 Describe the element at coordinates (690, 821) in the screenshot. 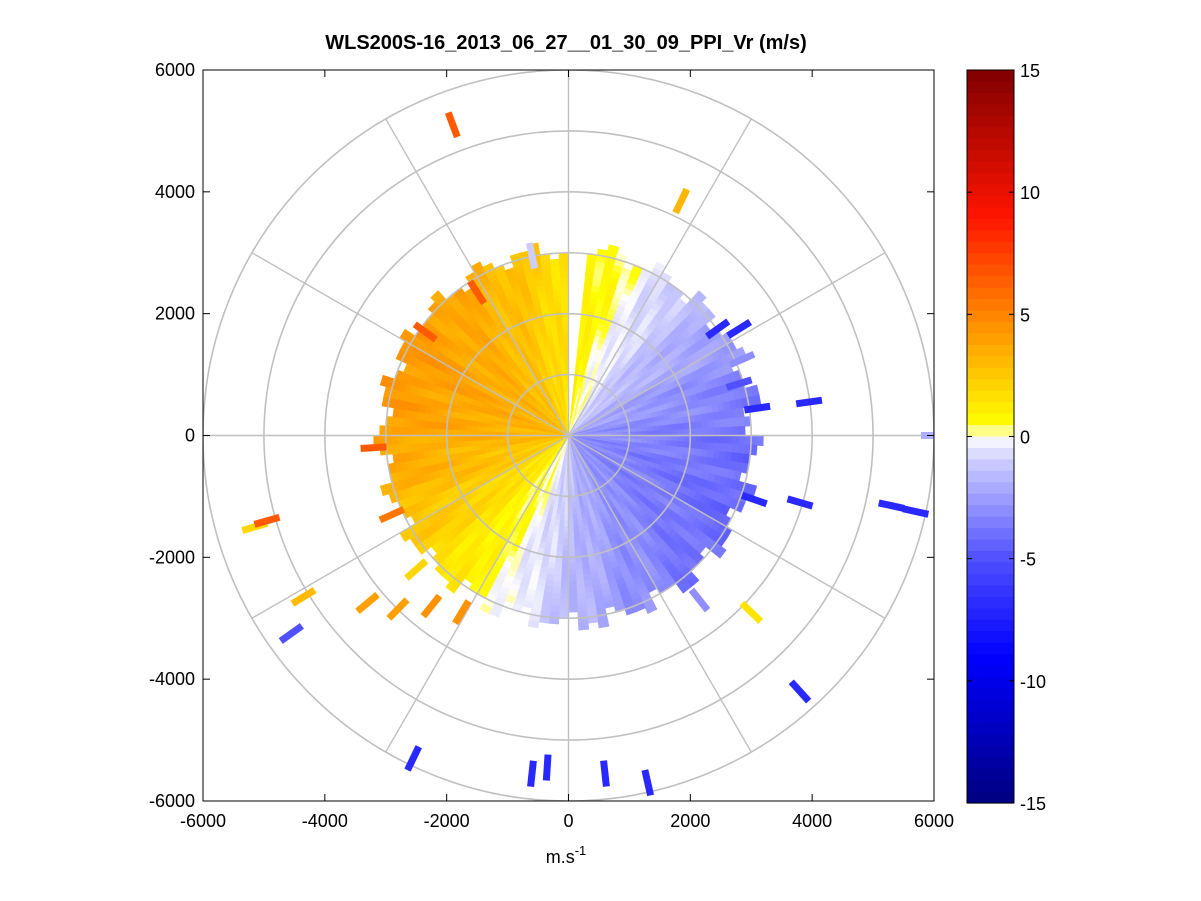

I see `x-tick-label: 2000` at that location.